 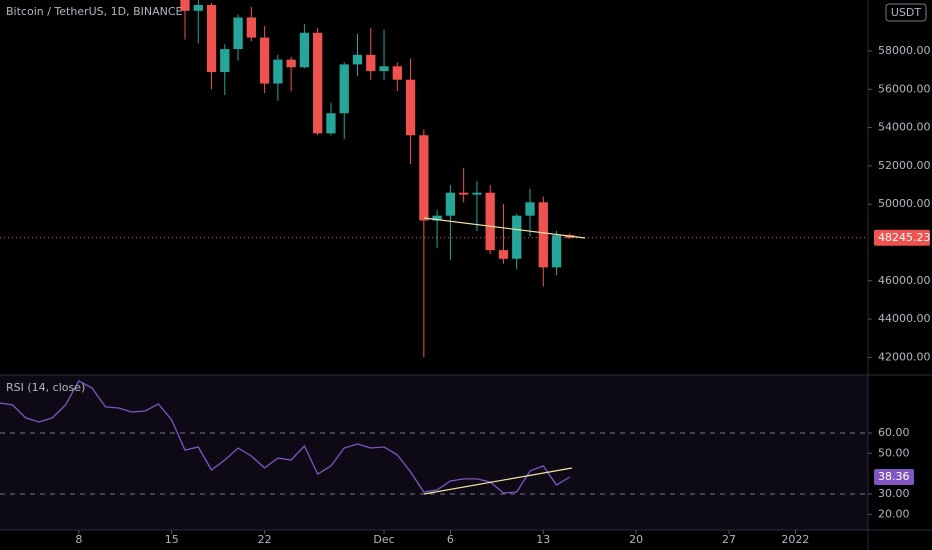 I want to click on last-price-box, so click(x=902, y=237).